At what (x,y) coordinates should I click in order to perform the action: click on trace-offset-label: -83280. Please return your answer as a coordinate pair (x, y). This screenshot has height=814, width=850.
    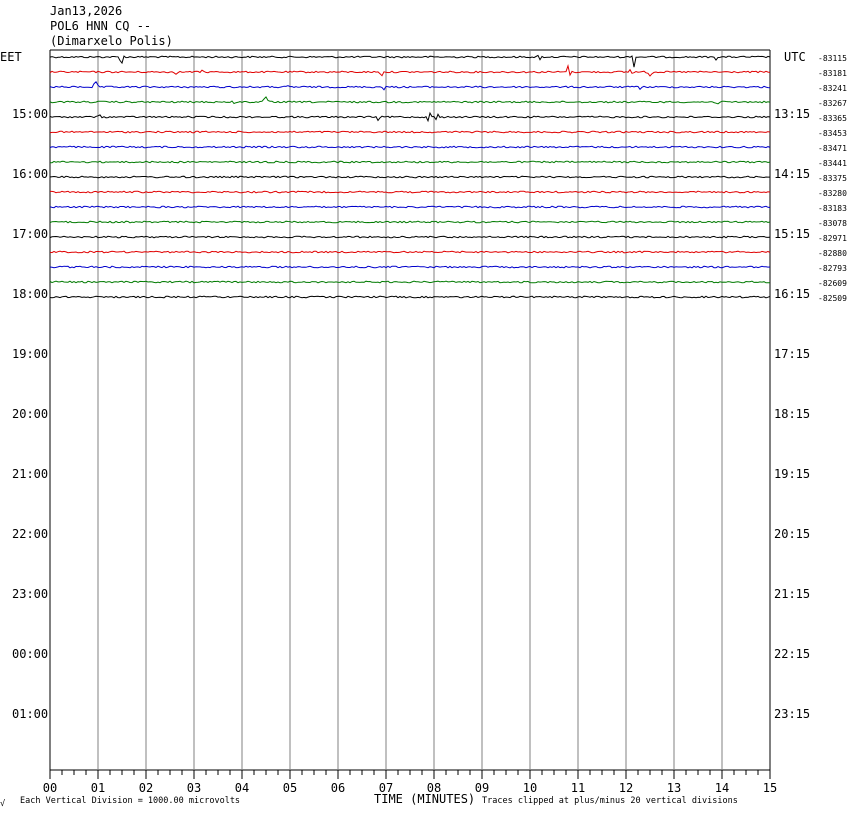
    Looking at the image, I should click on (832, 193).